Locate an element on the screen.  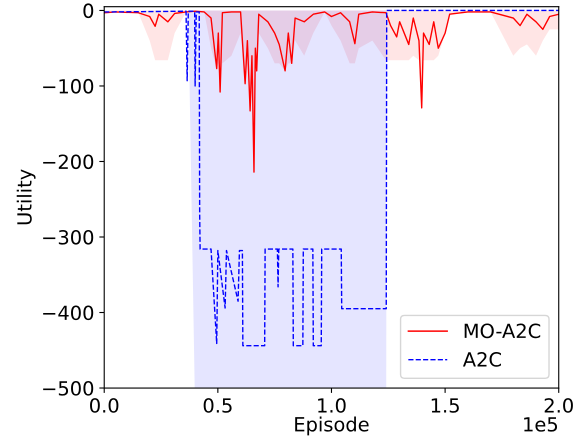
text: 1e5 is located at coordinates (541, 424).